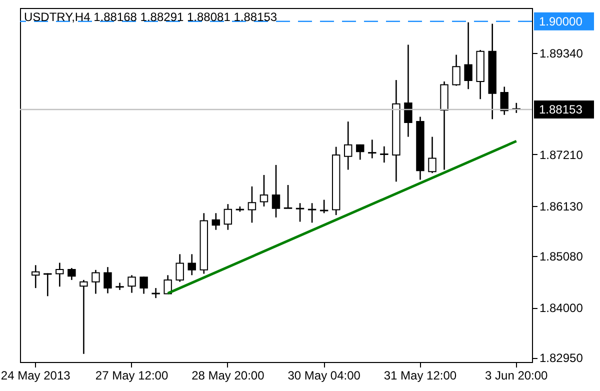 The height and width of the screenshot is (391, 600). I want to click on x-tick-label: 28 May 20:00, so click(228, 375).